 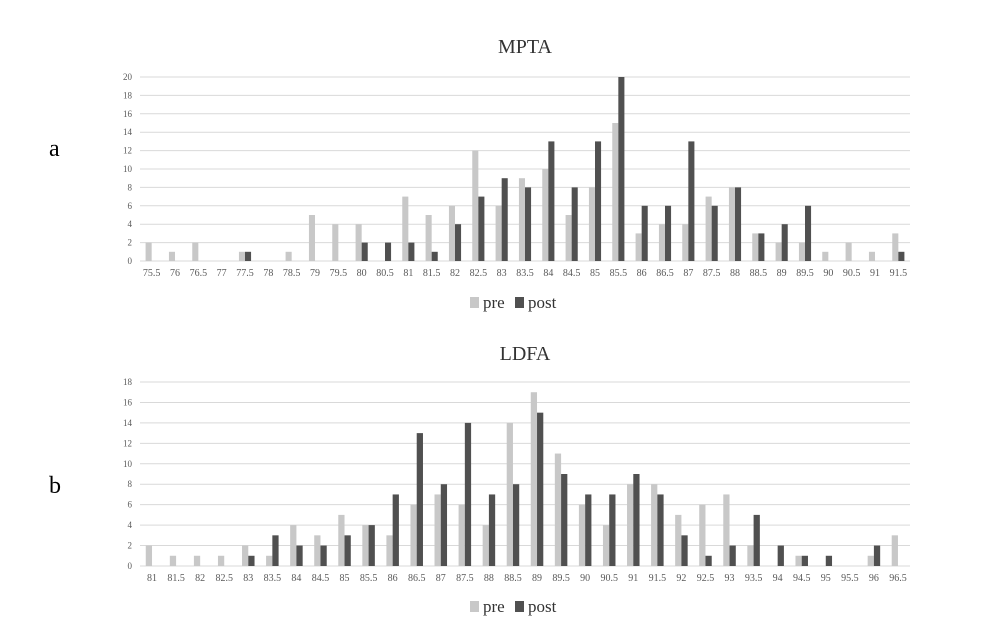 I want to click on y-tick-label: 2, so click(x=130, y=243).